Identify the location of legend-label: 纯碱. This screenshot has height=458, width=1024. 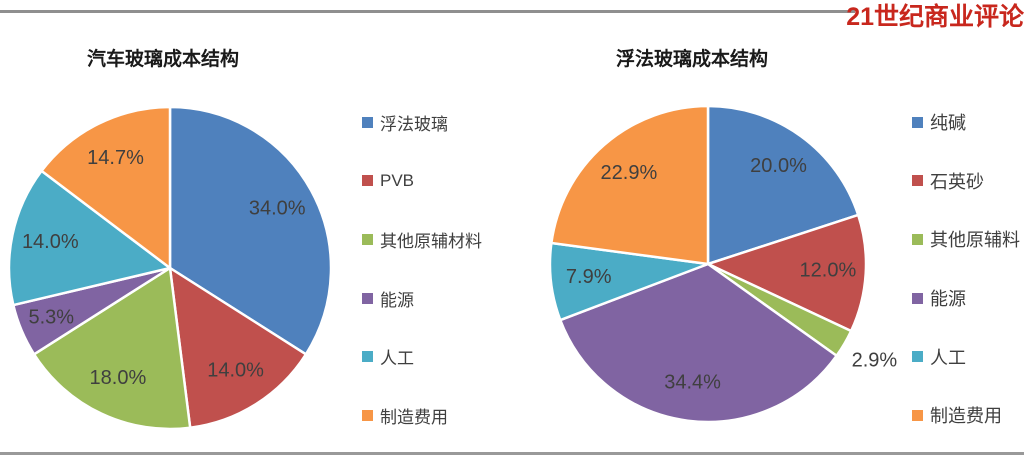
(948, 123).